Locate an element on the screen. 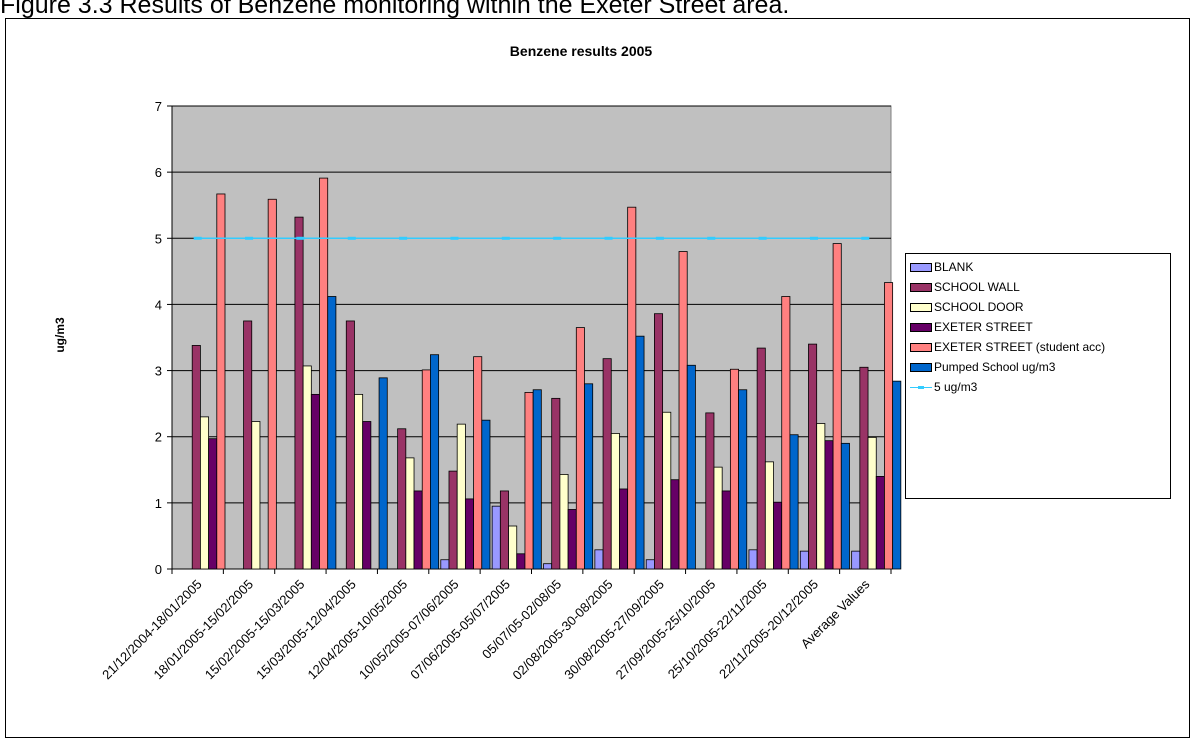 This screenshot has width=1191, height=738. x-tick-label: 10/05/2005-07/06/2005 is located at coordinates (409, 630).